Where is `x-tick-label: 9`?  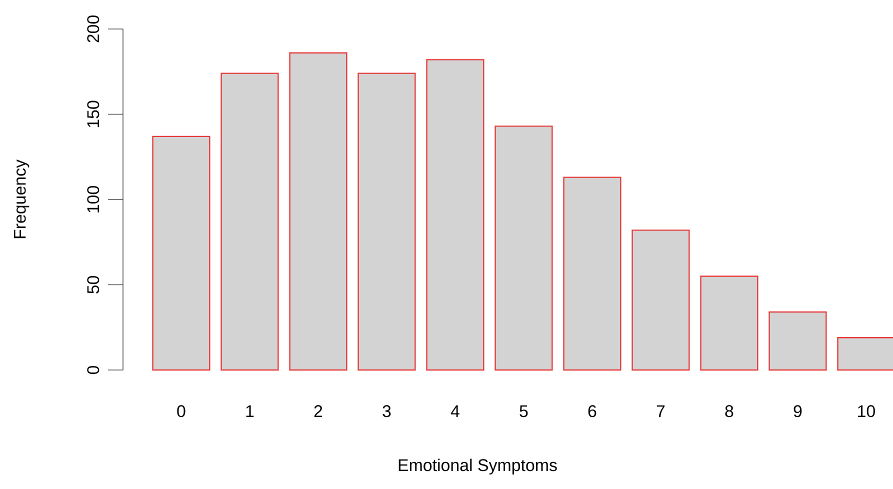
x-tick-label: 9 is located at coordinates (798, 411).